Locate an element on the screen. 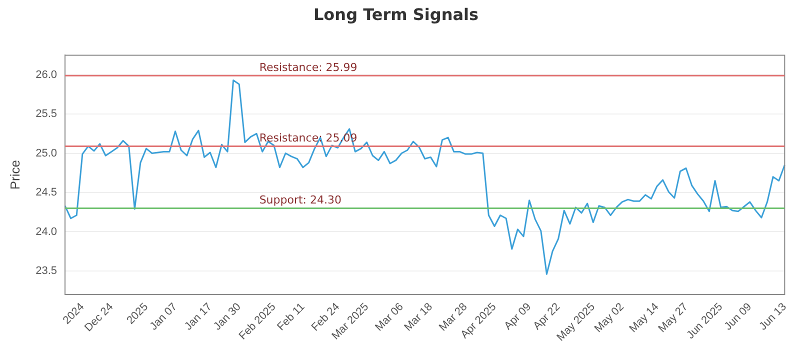 This screenshot has width=800, height=350. y-tick-label: 26.0 is located at coordinates (47, 74).